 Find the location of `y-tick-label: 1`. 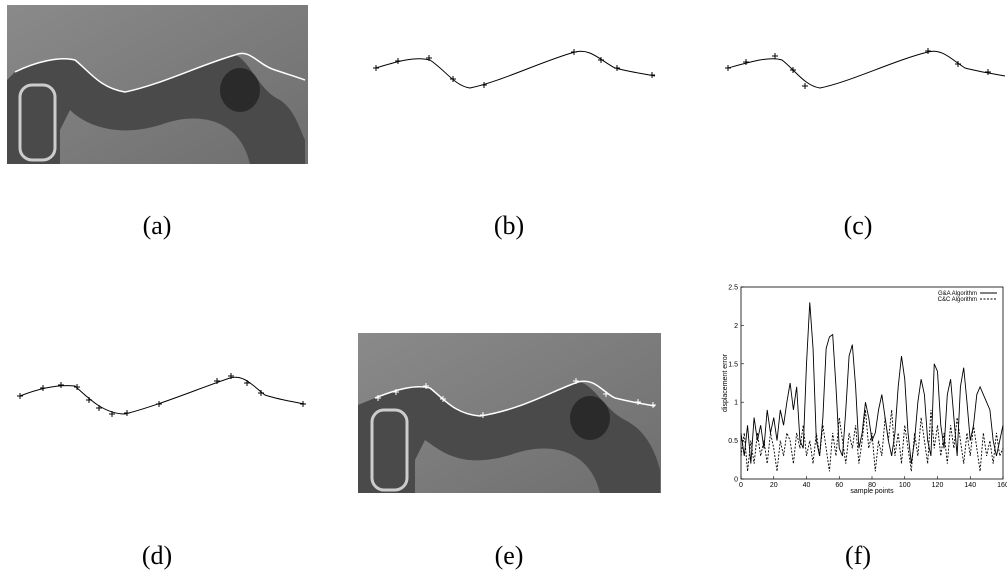

y-tick-label: 1 is located at coordinates (736, 403).